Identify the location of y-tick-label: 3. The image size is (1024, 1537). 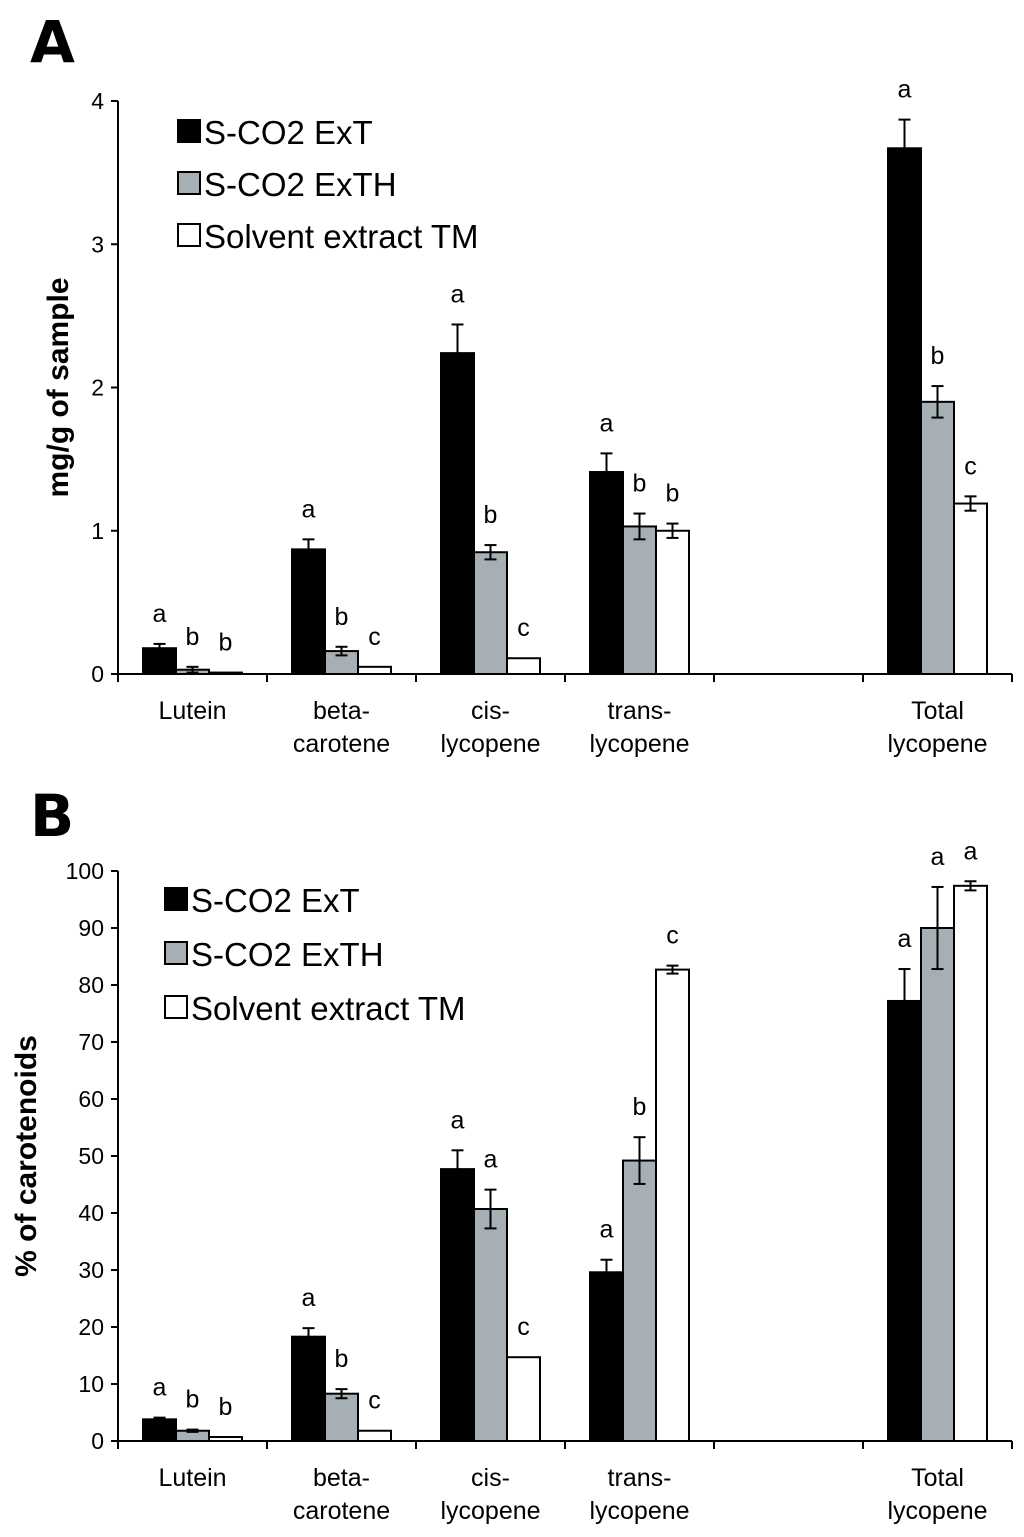
(97, 244).